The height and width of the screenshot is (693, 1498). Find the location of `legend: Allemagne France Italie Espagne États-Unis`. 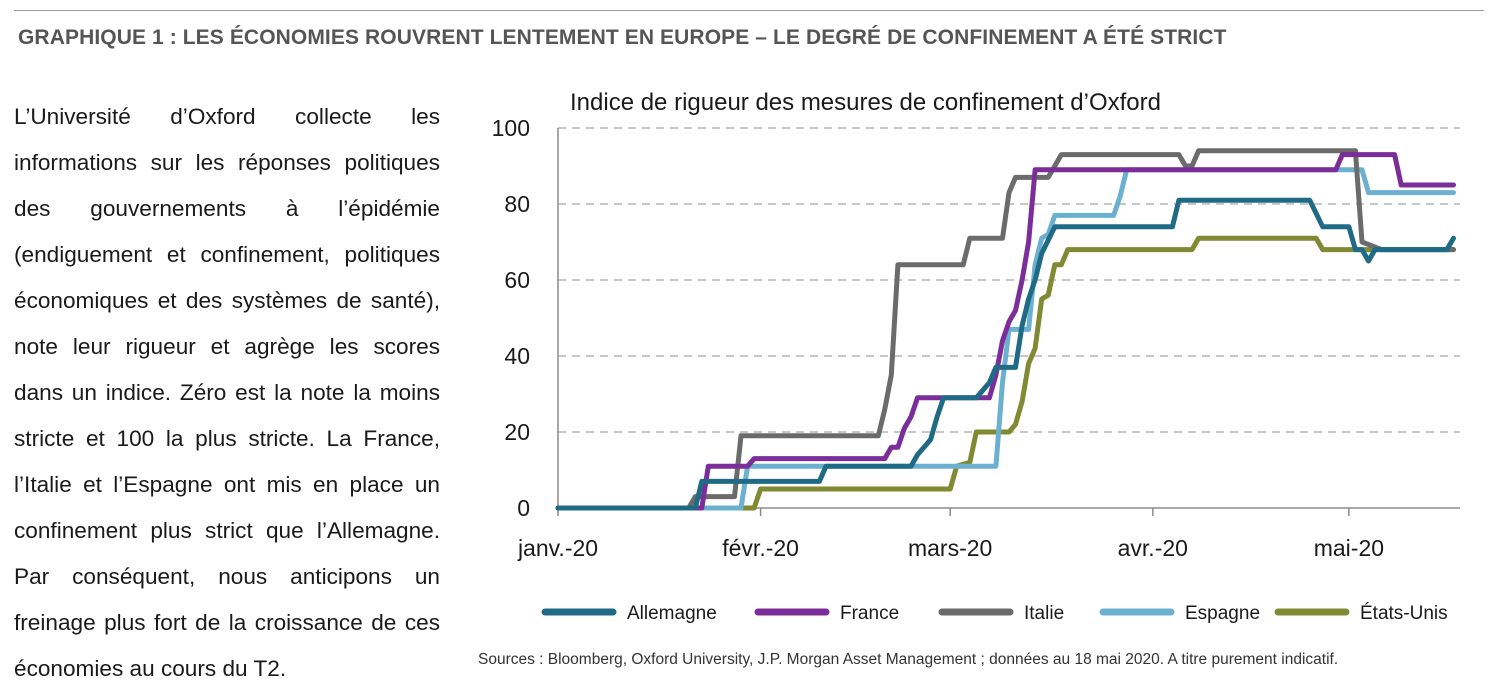

legend: Allemagne France Italie Espagne États-Unis is located at coordinates (994, 613).